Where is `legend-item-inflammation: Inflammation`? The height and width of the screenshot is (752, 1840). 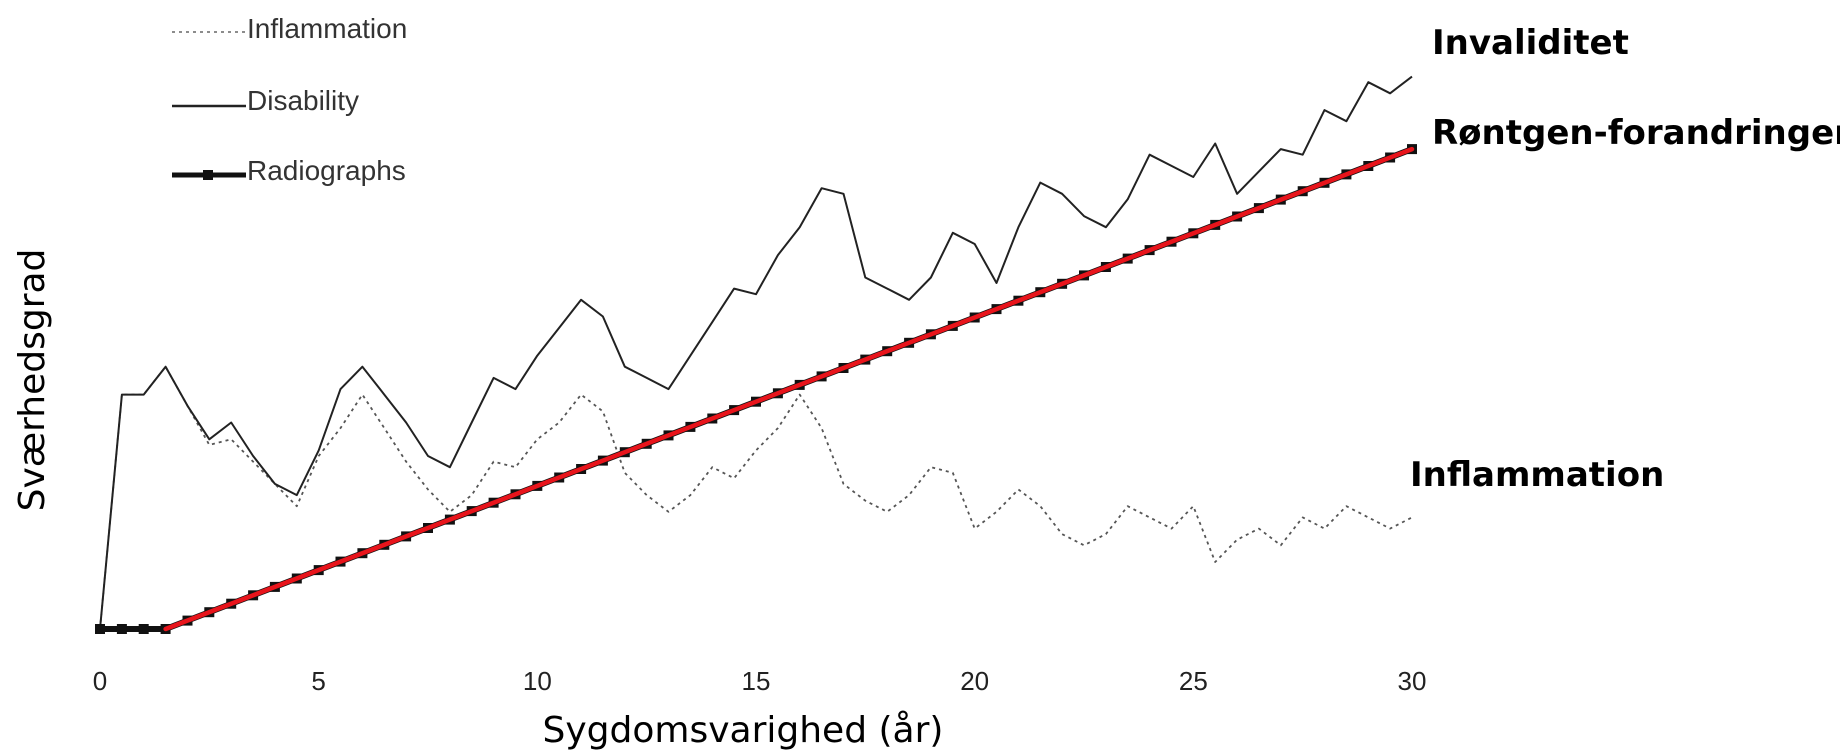
legend-item-inflammation: Inflammation is located at coordinates (289, 28).